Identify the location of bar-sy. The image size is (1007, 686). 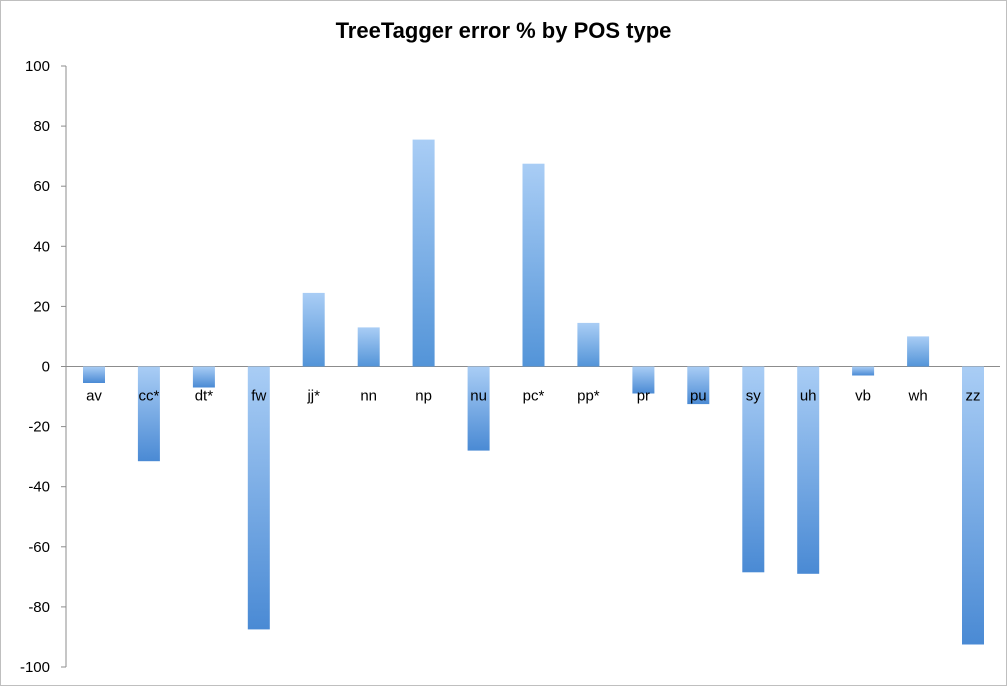
(753, 469).